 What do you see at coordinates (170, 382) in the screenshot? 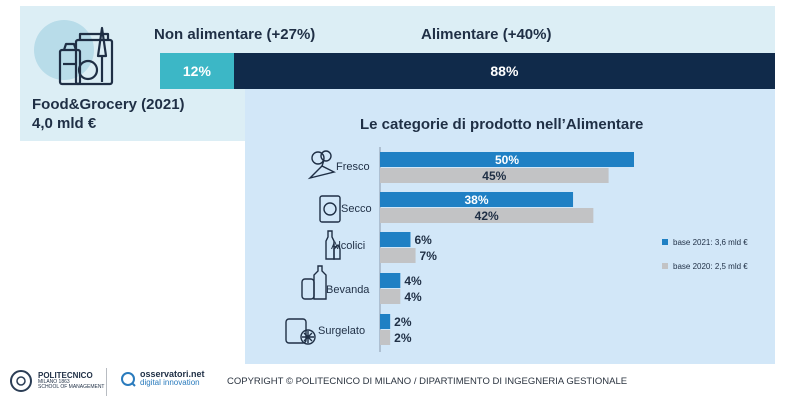
I see `osservatori-subtitle: digital innovation` at bounding box center [170, 382].